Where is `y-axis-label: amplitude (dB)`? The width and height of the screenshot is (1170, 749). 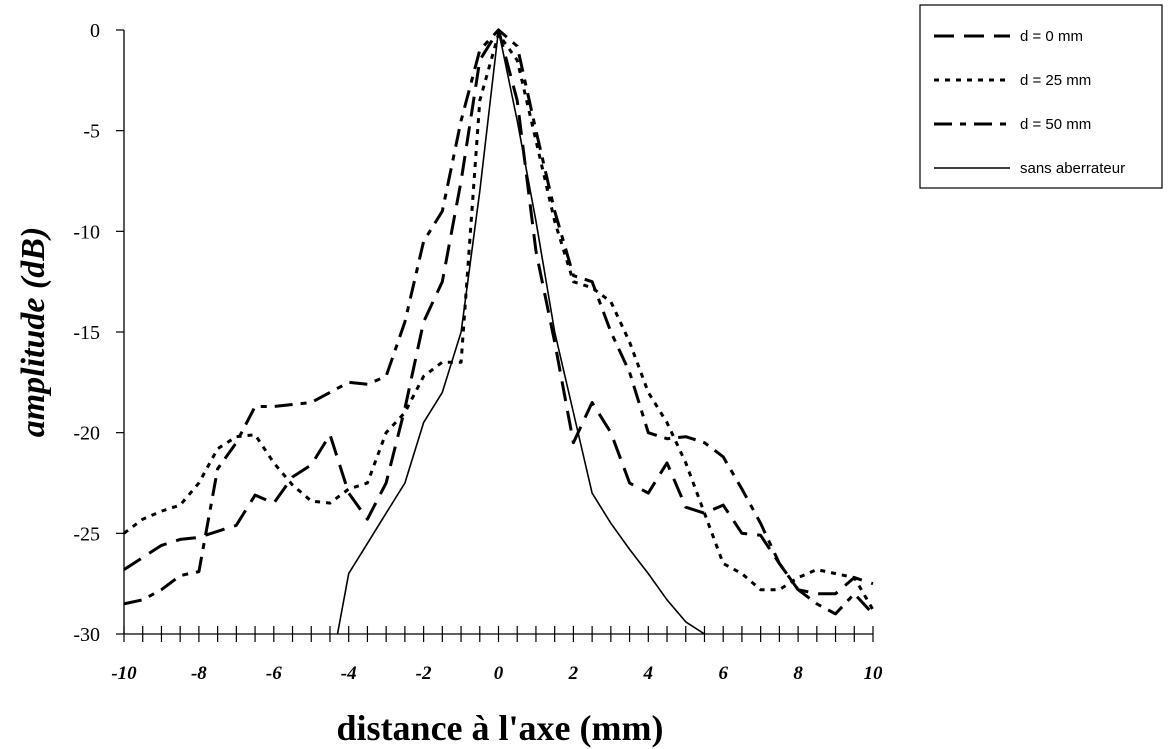
y-axis-label: amplitude (dB) is located at coordinates (33, 332).